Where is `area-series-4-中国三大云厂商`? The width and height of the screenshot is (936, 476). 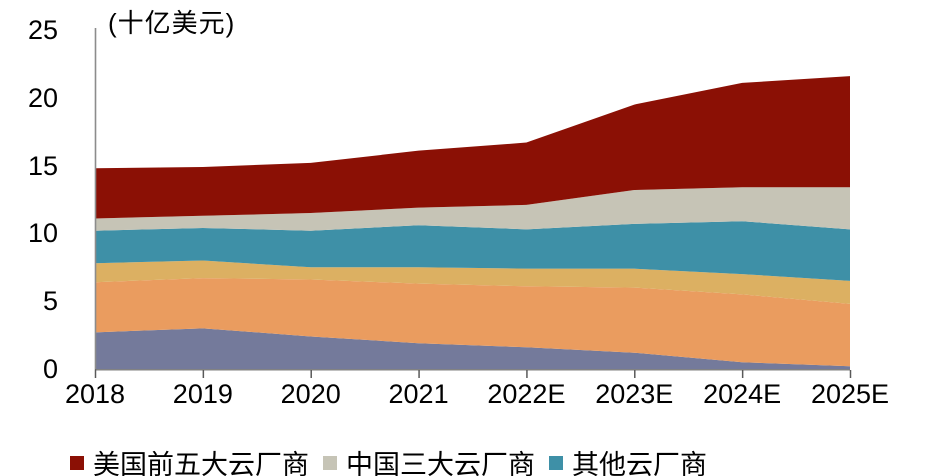
area-series-4-中国三大云厂商 is located at coordinates (472, 209).